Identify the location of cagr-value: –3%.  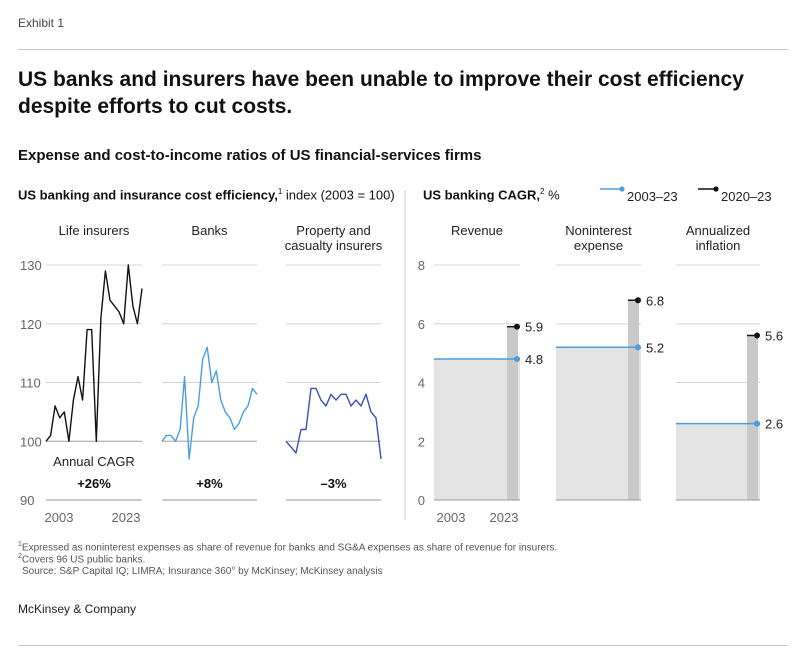
(333, 483).